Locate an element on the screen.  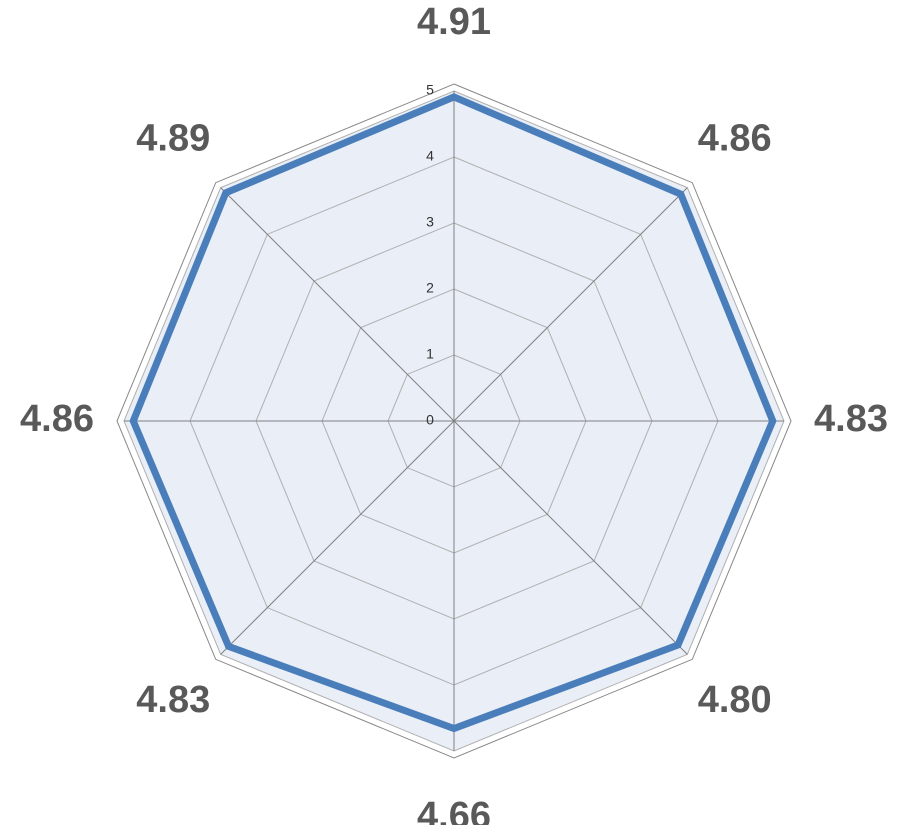
tick-label: 1 is located at coordinates (430, 354).